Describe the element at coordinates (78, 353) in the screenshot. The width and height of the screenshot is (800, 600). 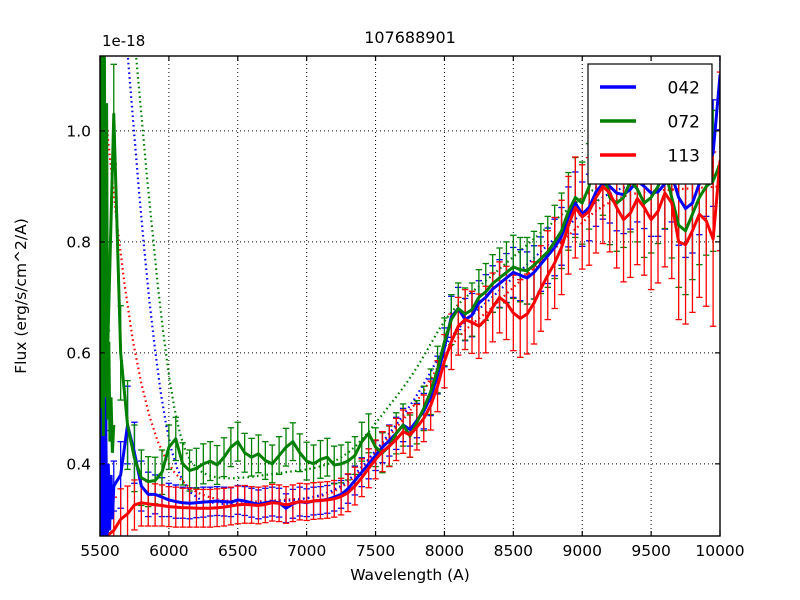
I see `y-tick-label: 0.6` at that location.